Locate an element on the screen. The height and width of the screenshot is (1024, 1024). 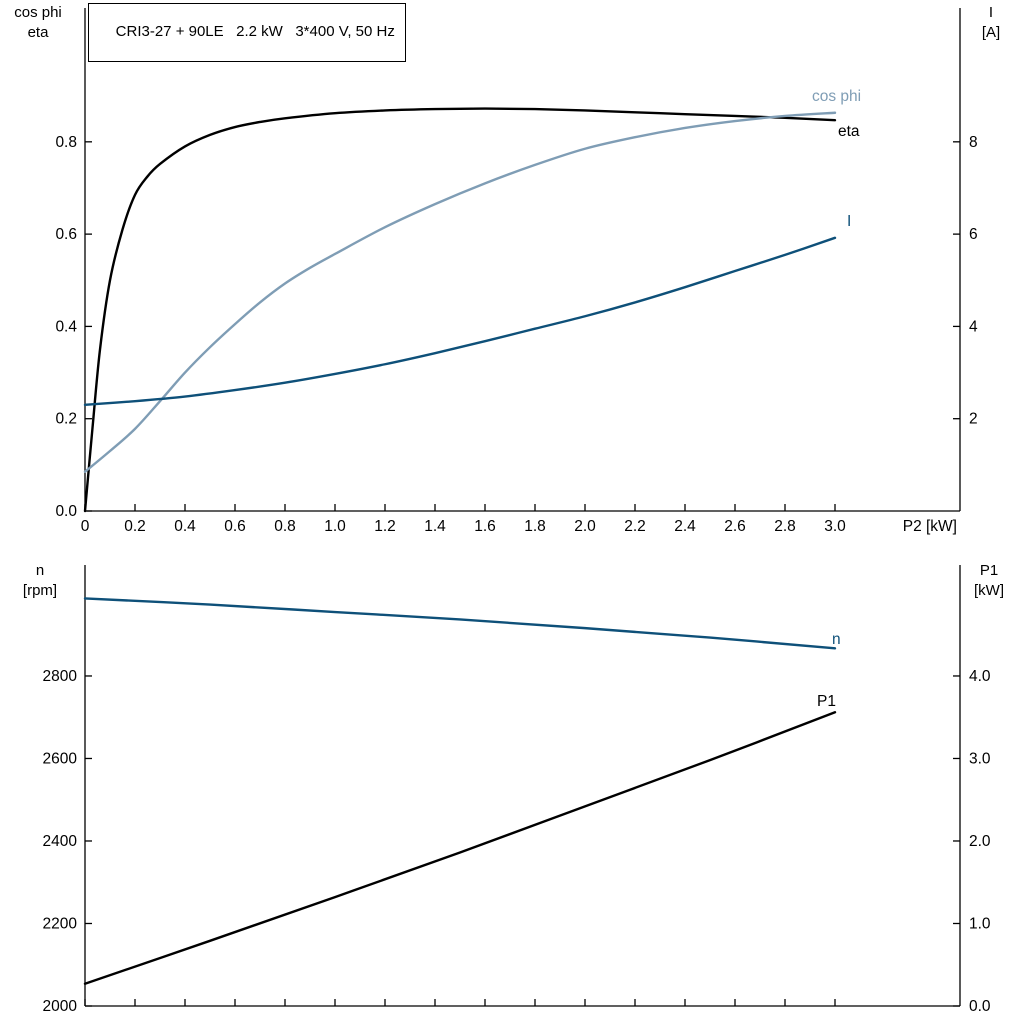
chart-title-text: CRI3-27 + 90LE 2.2 kW 3*400 V, 50 Hz is located at coordinates (255, 31).